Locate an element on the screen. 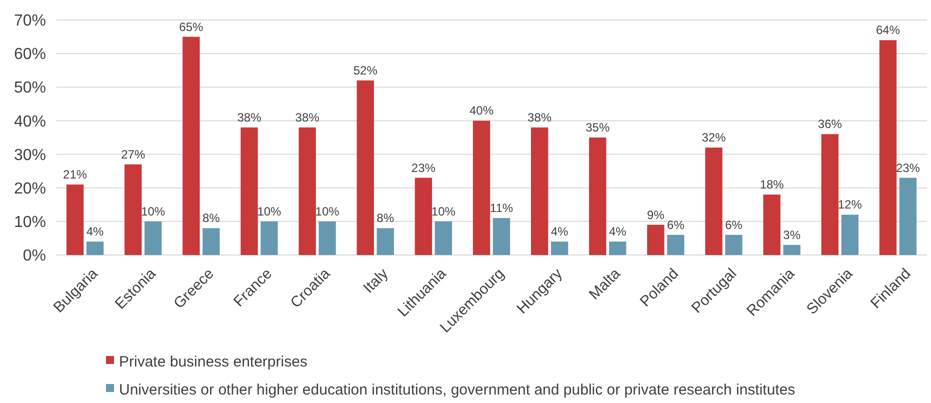 The height and width of the screenshot is (403, 931). y-tick-label: 0% is located at coordinates (34, 256).